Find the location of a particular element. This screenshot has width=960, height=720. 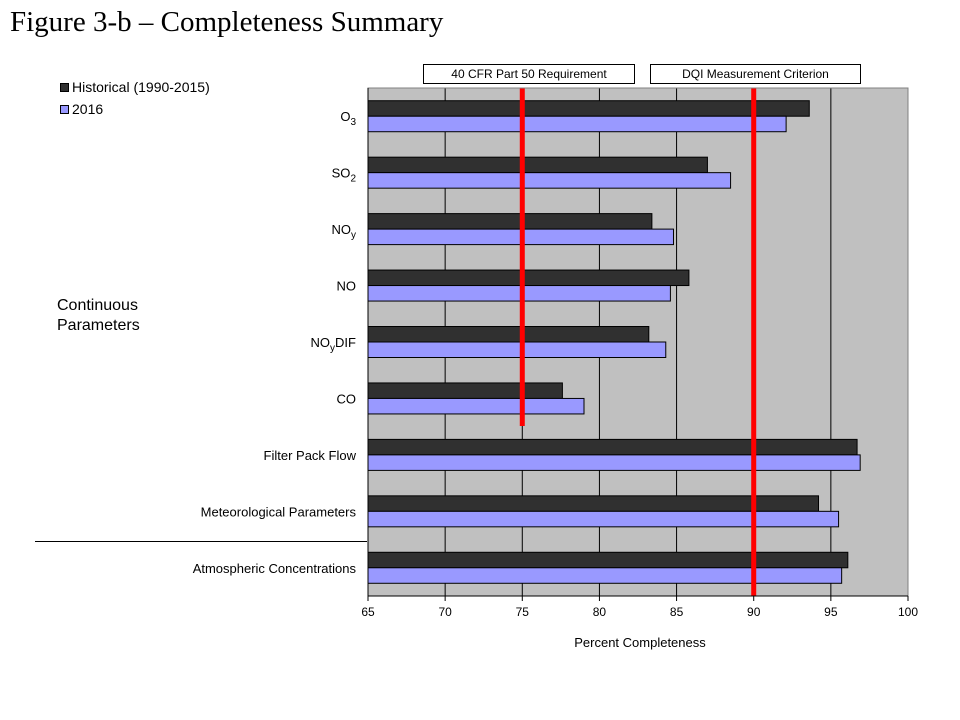

x-tick-label-75: 75 is located at coordinates (523, 612).